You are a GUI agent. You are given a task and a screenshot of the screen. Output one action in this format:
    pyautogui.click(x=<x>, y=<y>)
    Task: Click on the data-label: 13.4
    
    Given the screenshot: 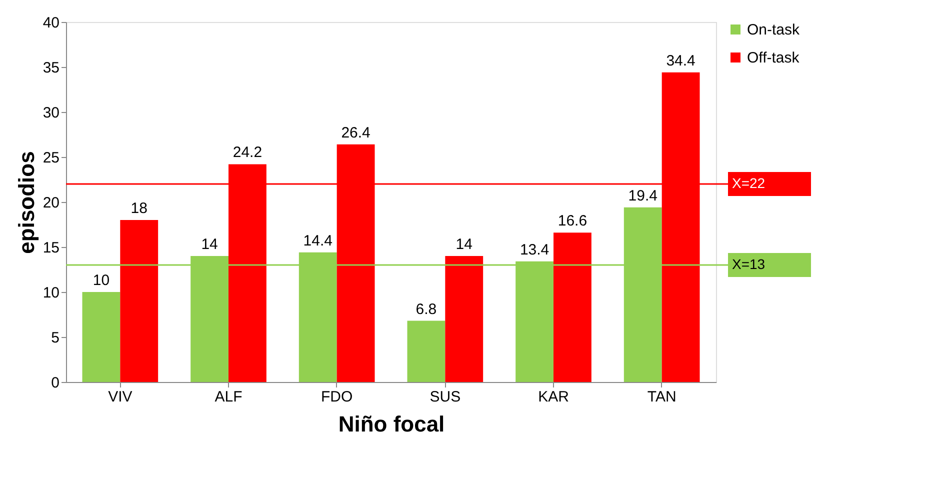 What is the action you would take?
    pyautogui.click(x=535, y=249)
    